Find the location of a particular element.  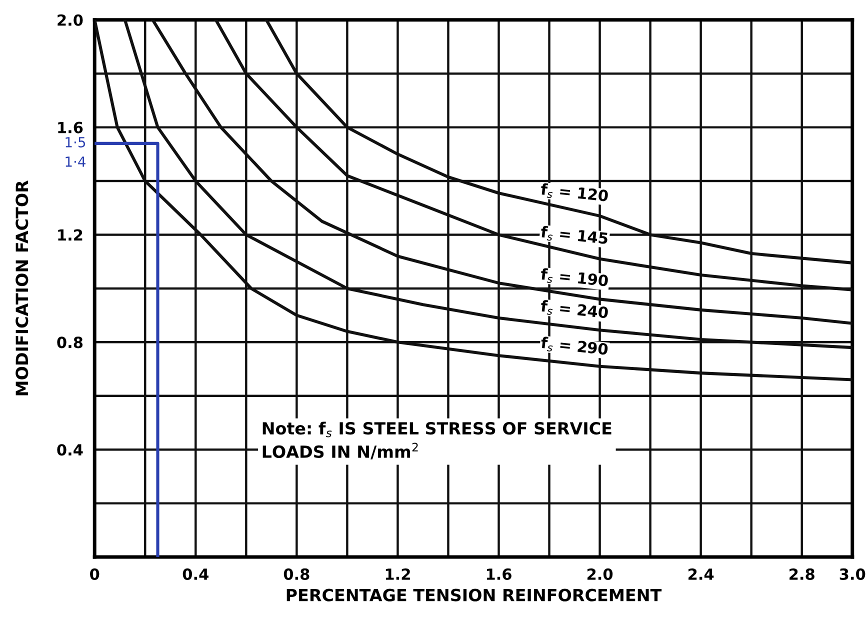

x-tick-label: 0.8 is located at coordinates (297, 574).